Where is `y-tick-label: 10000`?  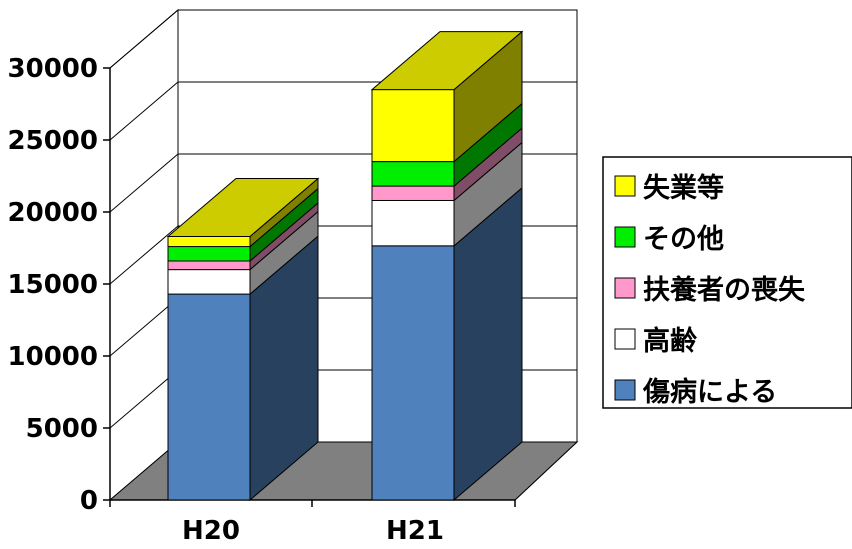
y-tick-label: 10000 is located at coordinates (53, 357).